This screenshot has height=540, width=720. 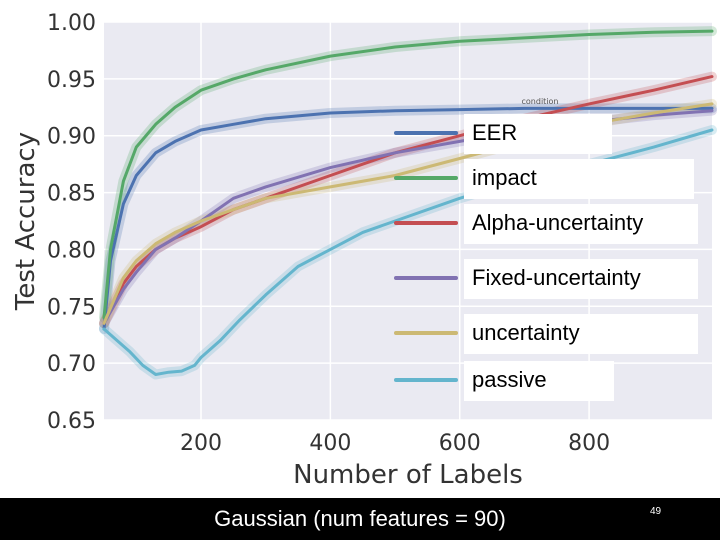 What do you see at coordinates (426, 256) in the screenshot?
I see `legend-swatches` at bounding box center [426, 256].